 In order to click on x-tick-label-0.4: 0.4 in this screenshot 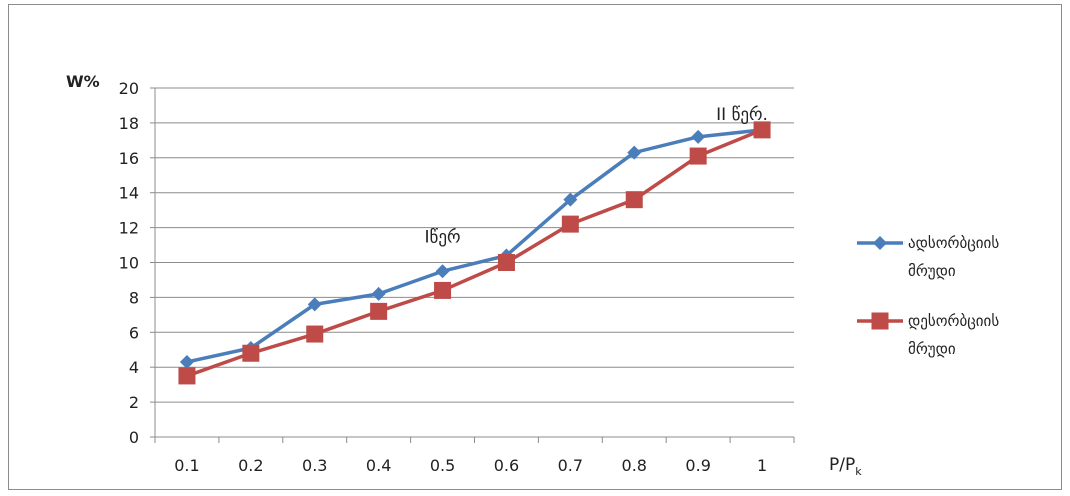, I will do `click(378, 465)`.